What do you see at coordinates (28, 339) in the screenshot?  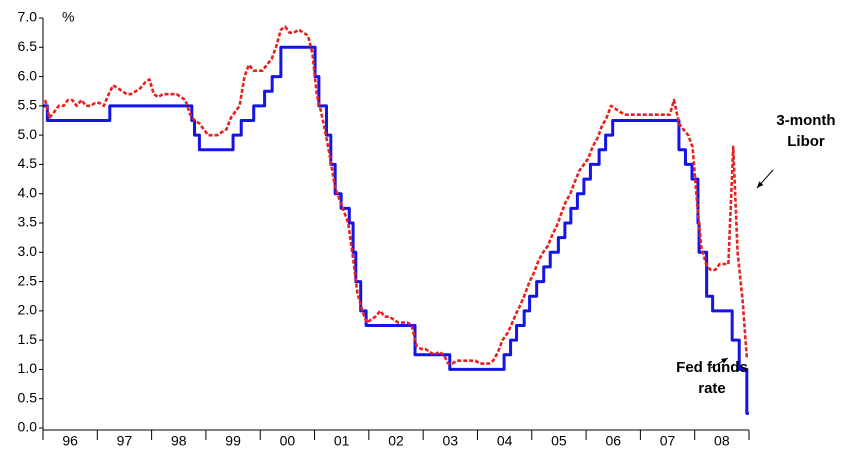 I see `y-tick-label: 1.5` at bounding box center [28, 339].